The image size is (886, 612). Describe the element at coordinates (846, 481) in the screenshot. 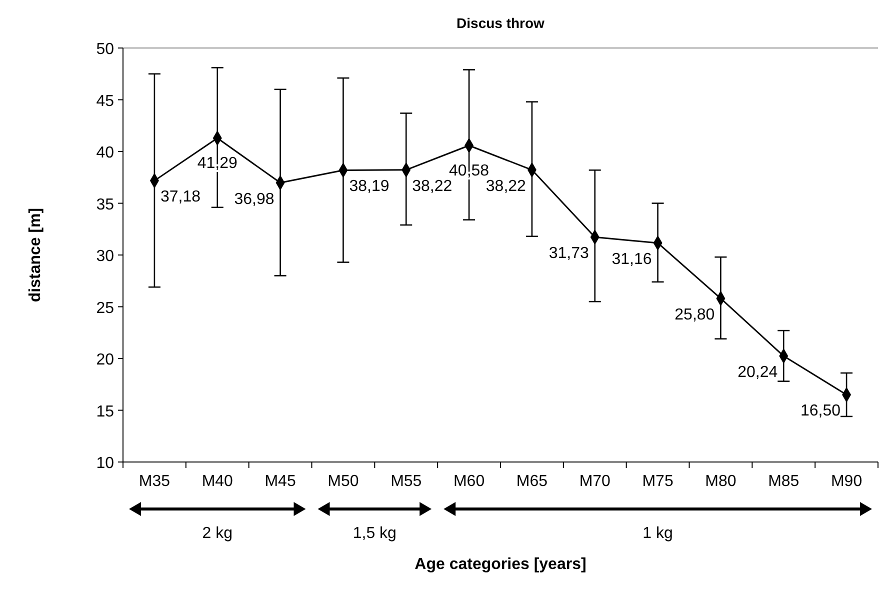

I see `x-tick-label: M90` at that location.